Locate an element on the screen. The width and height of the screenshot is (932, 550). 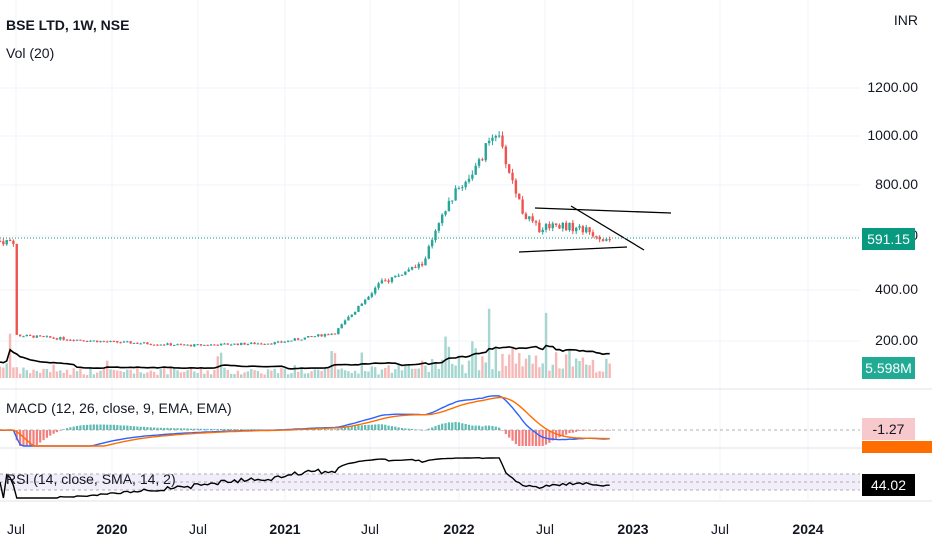
signal-value-badge is located at coordinates (897, 447).